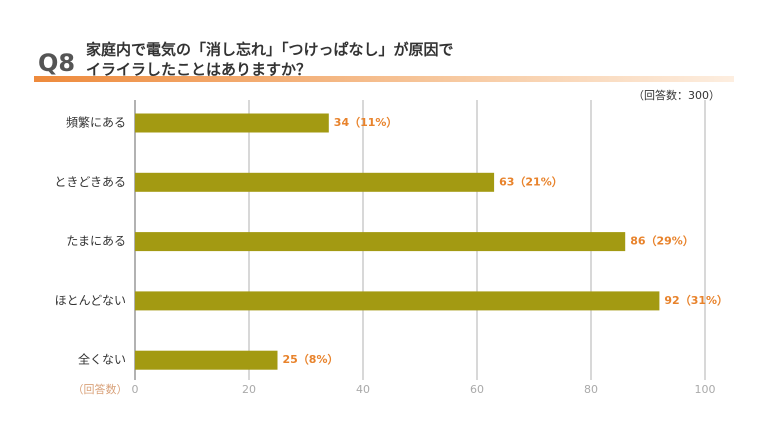 The width and height of the screenshot is (768, 432). What do you see at coordinates (56, 63) in the screenshot?
I see `question-number: Q8` at bounding box center [56, 63].